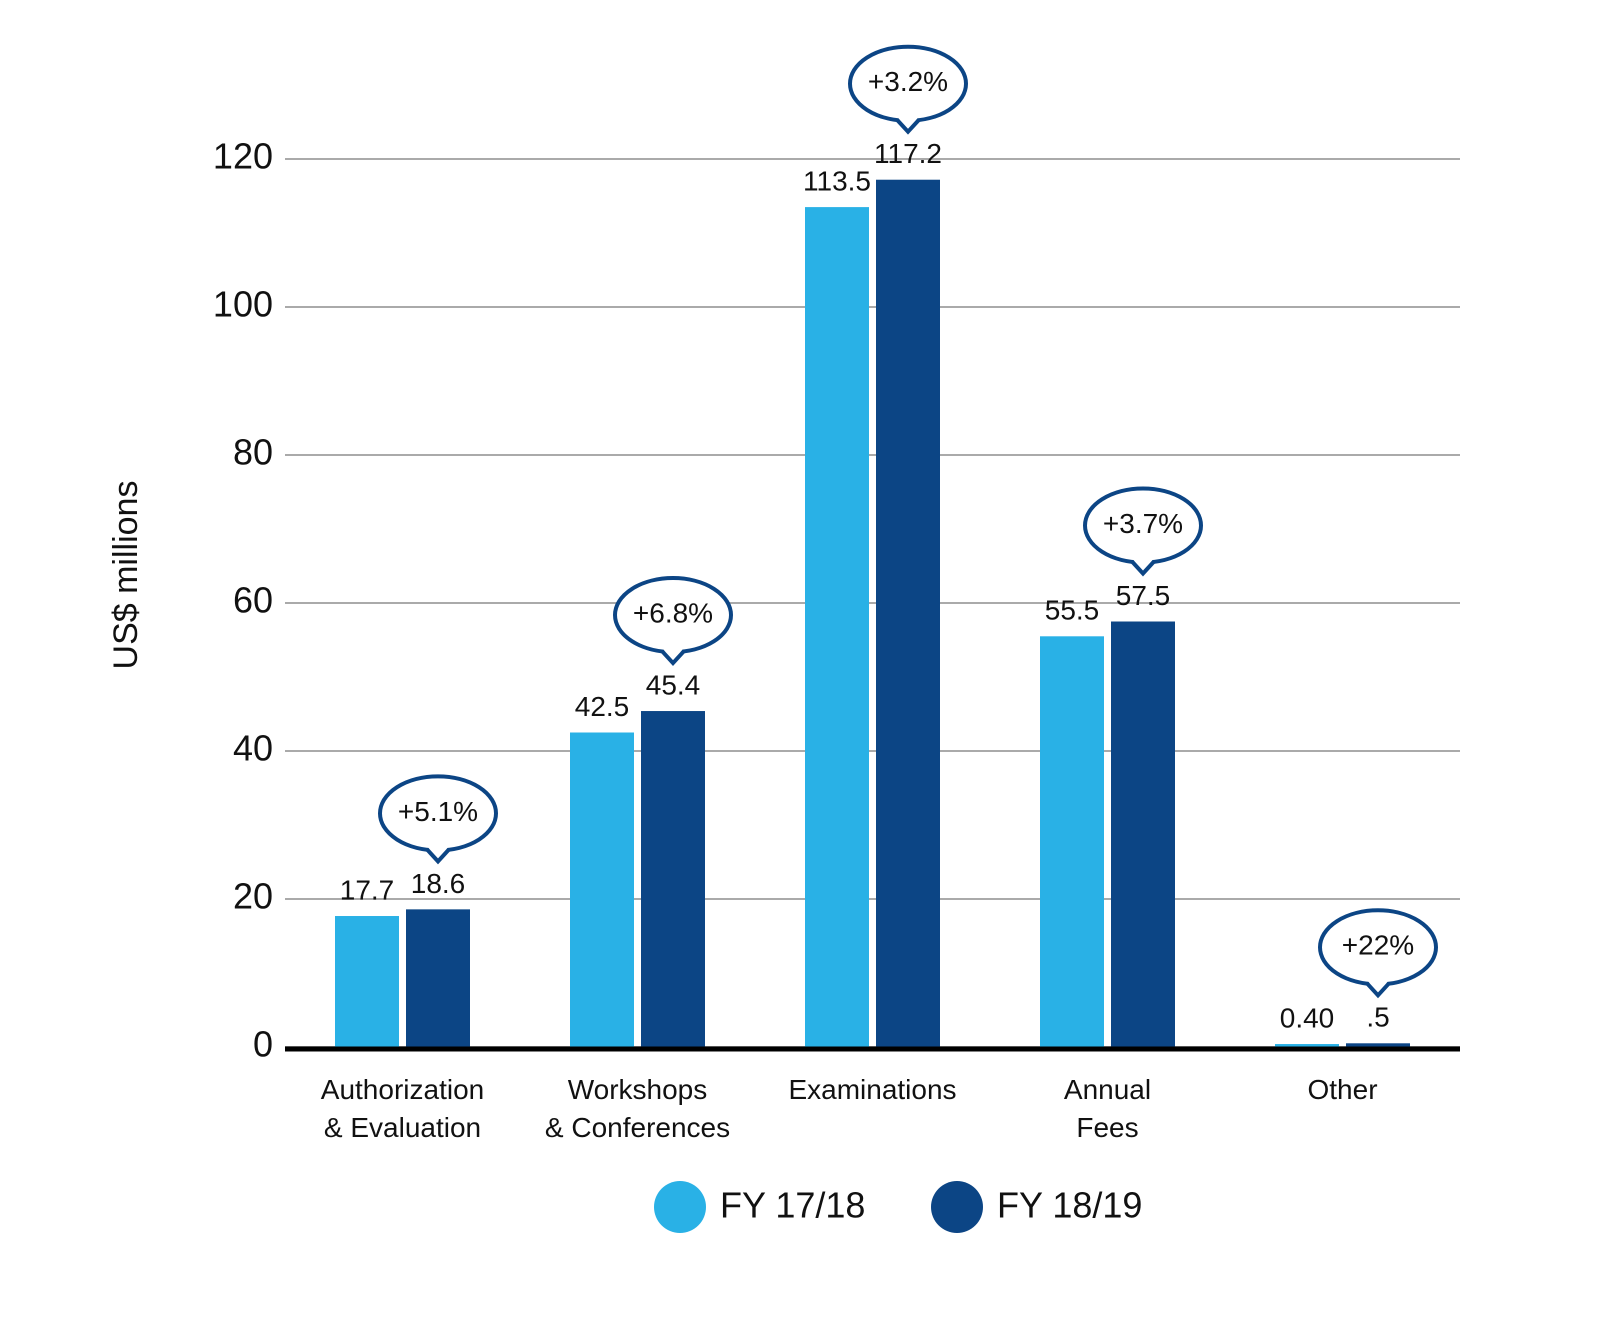 This screenshot has height=1324, width=1600. What do you see at coordinates (253, 600) in the screenshot?
I see `y-tick-label: 60` at bounding box center [253, 600].